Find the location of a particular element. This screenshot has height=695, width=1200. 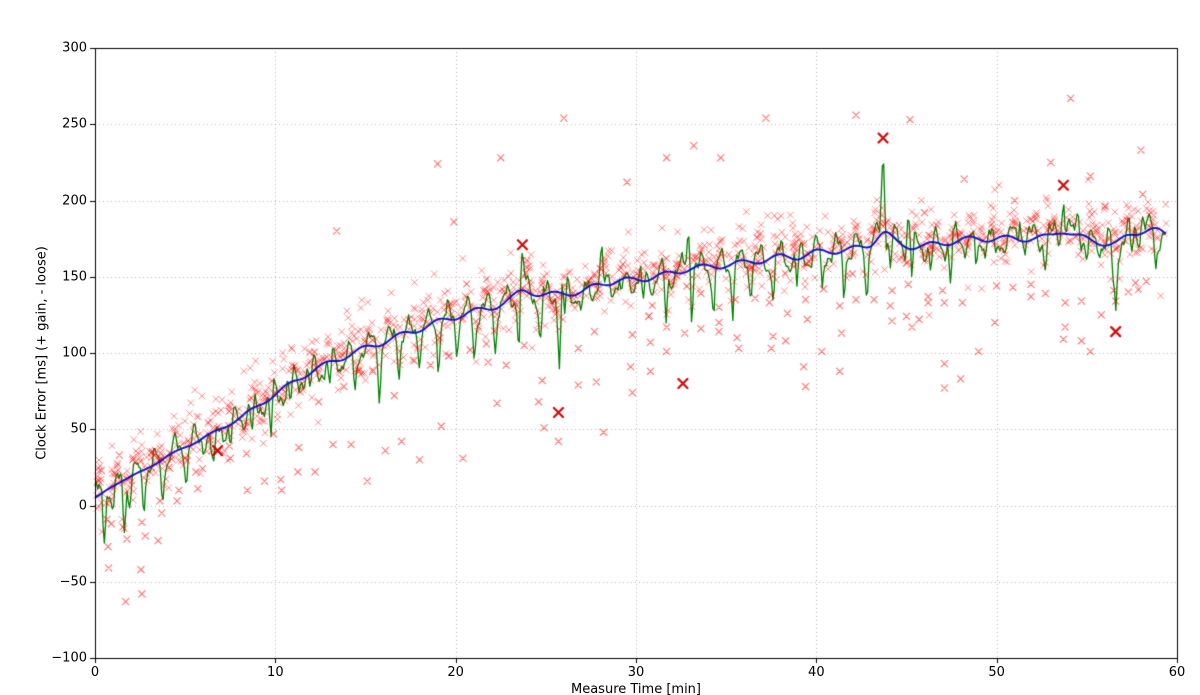

x-tick-label-60: 60 is located at coordinates (1177, 672).